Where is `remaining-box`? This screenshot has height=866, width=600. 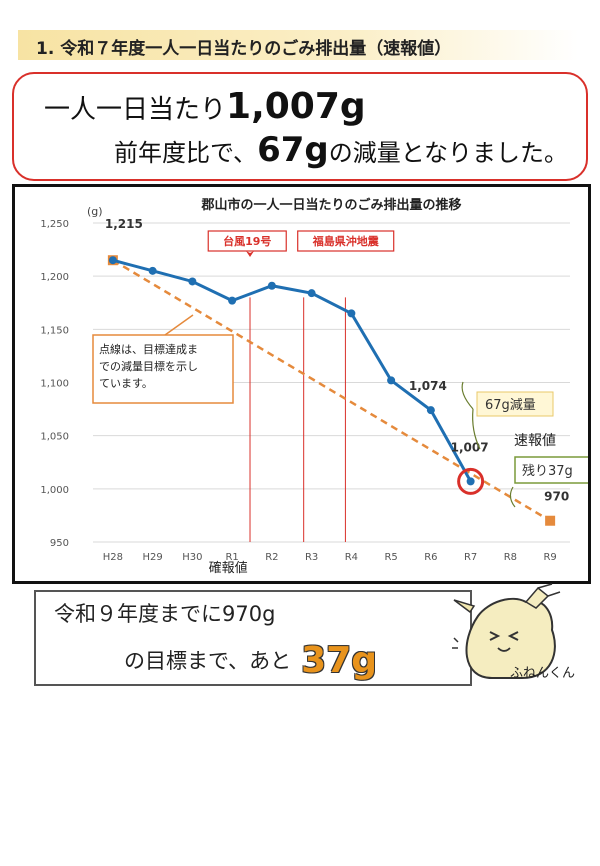
remaining-box is located at coordinates (552, 470).